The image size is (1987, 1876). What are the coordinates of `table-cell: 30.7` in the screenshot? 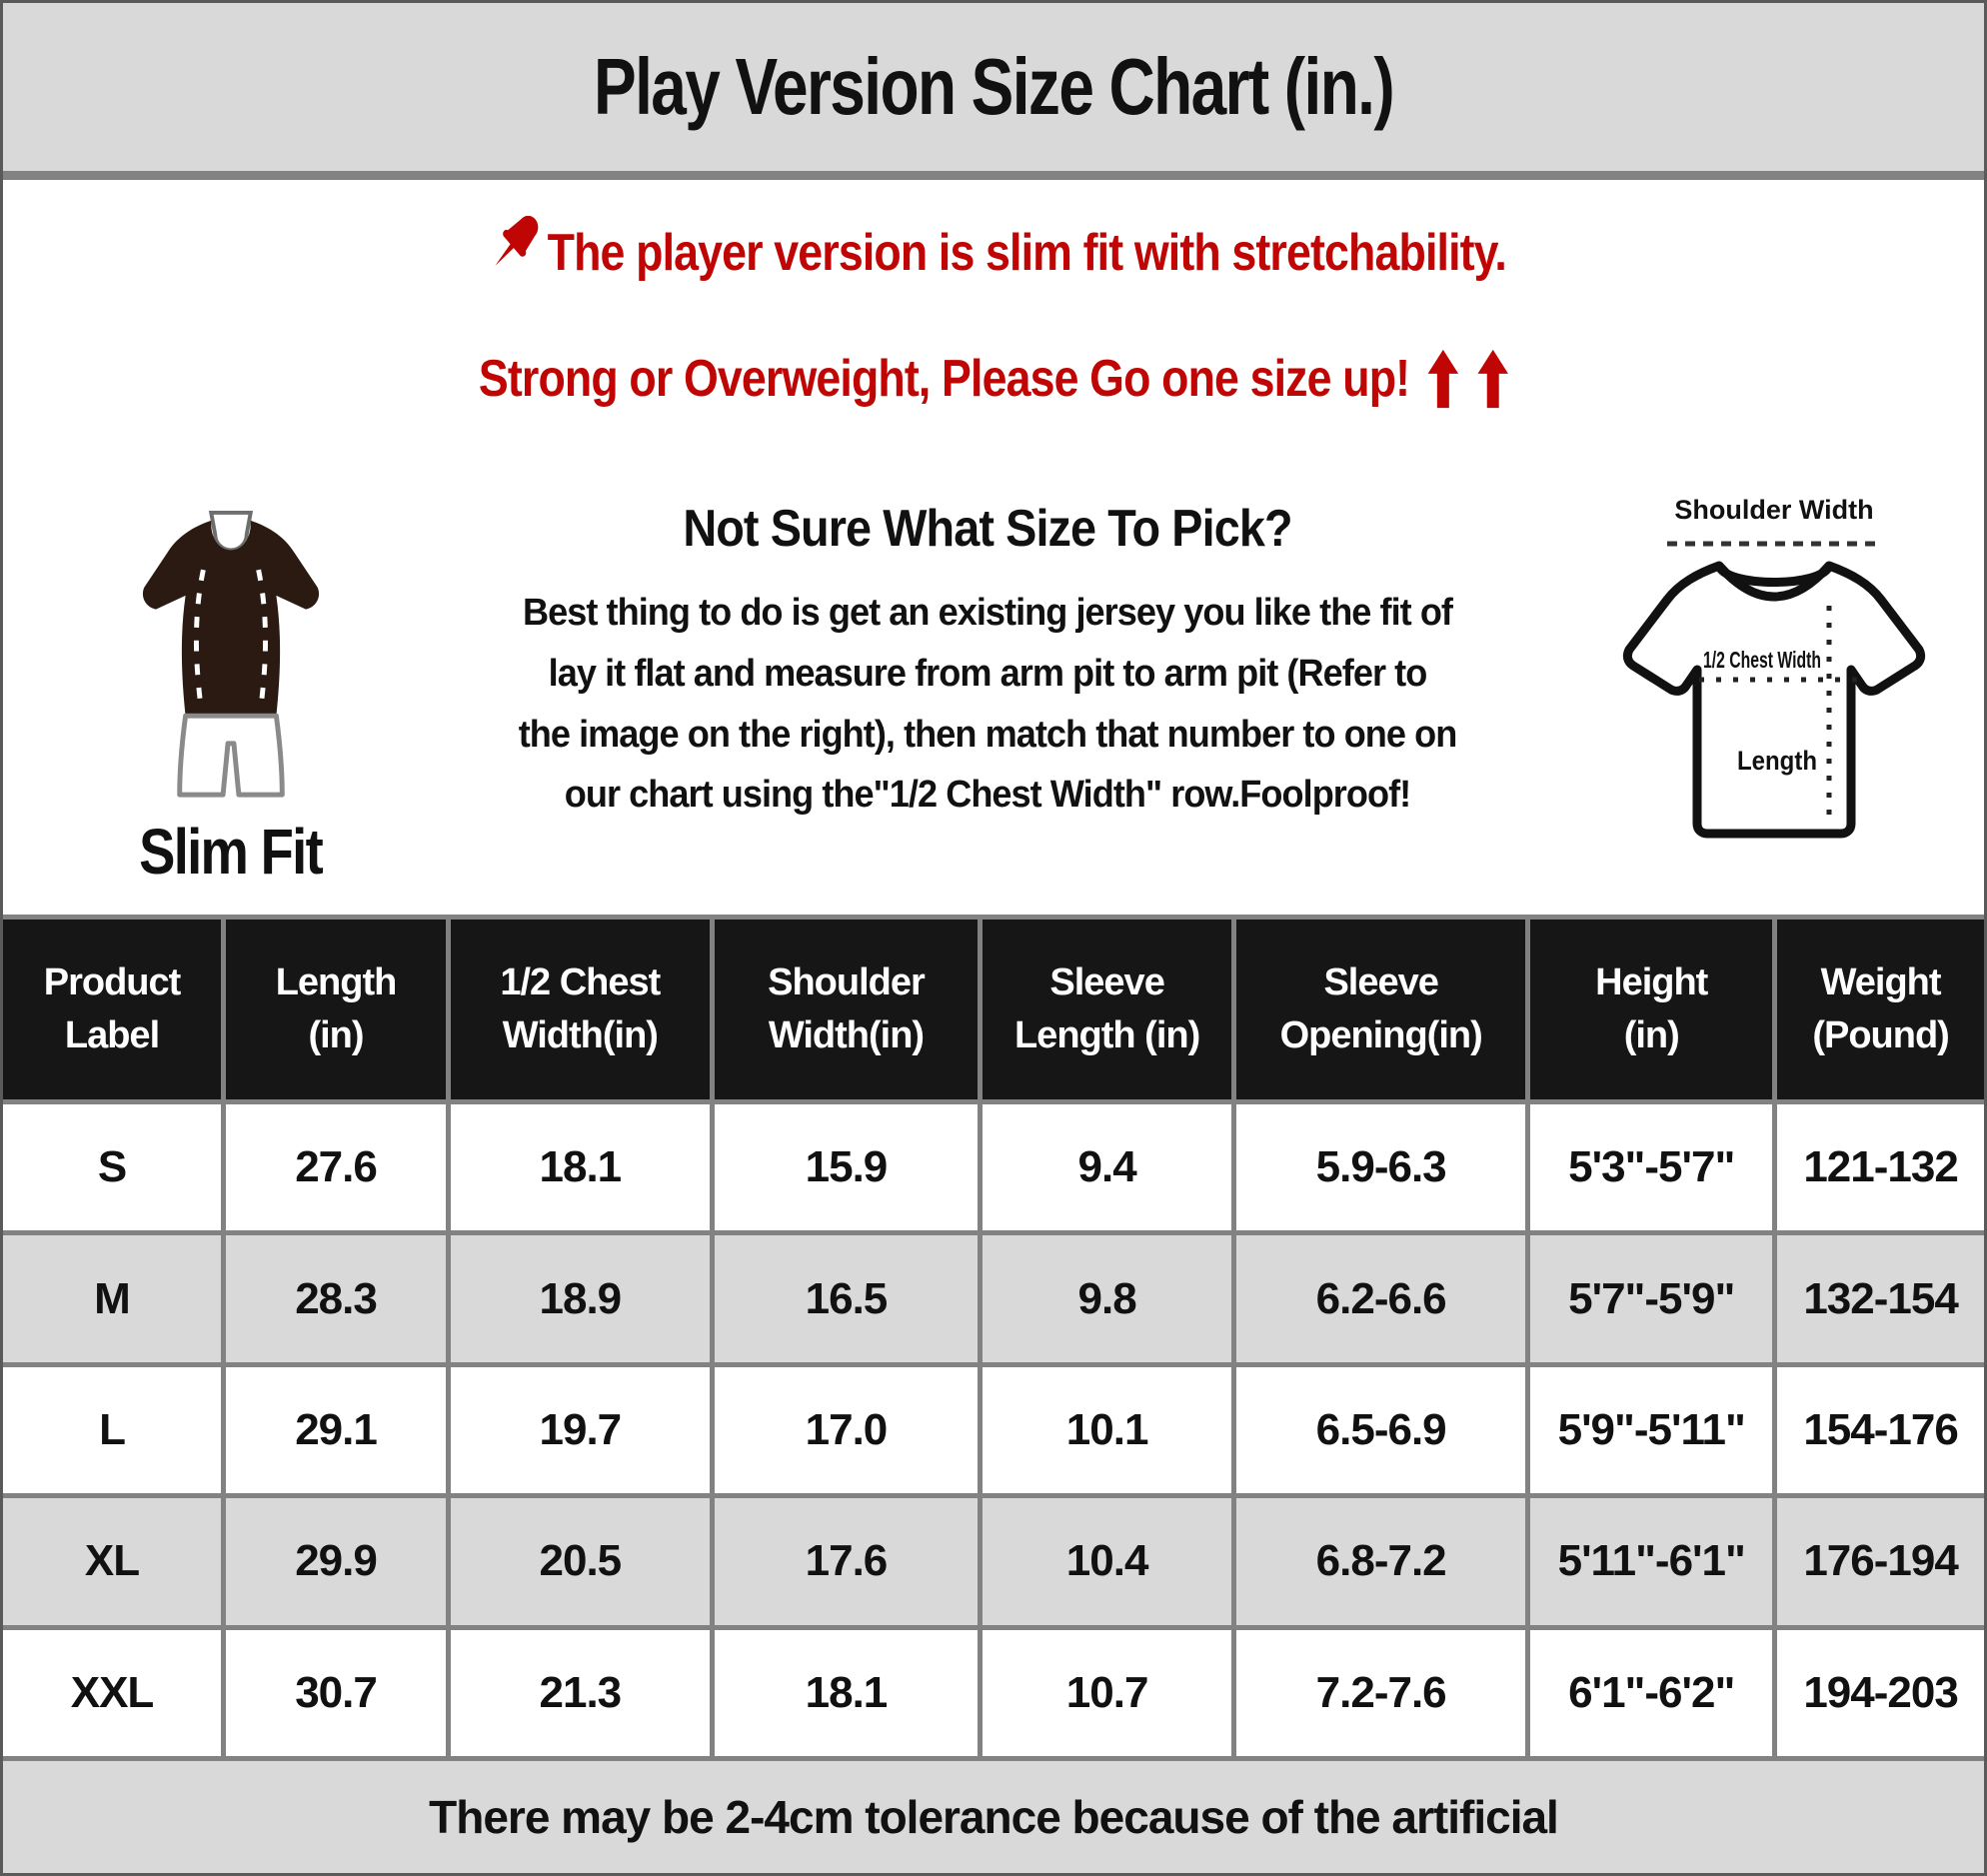 It's located at (336, 1692).